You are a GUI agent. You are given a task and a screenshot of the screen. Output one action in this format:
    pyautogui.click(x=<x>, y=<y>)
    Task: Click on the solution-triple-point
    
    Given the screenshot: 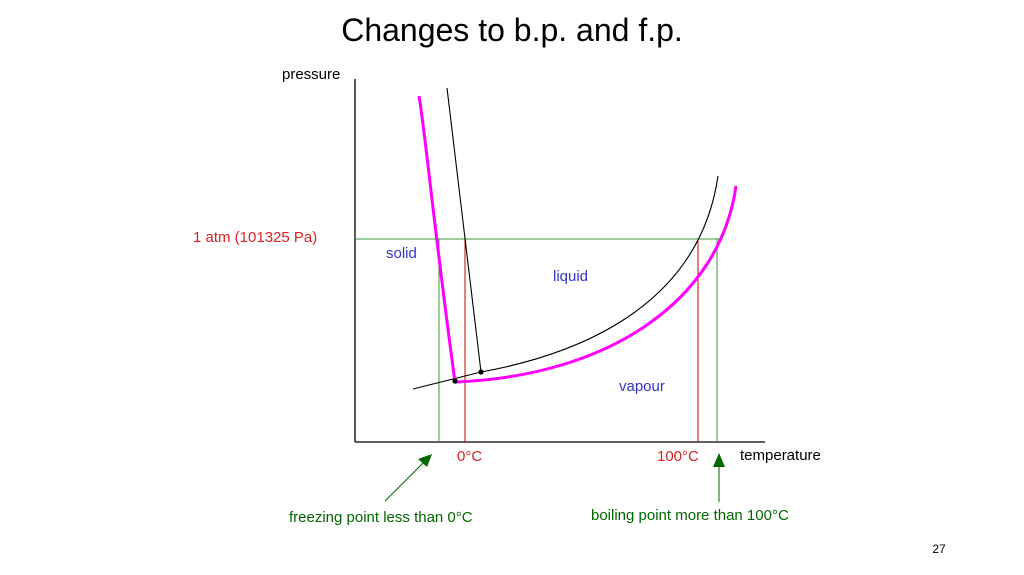 What is the action you would take?
    pyautogui.click(x=455, y=381)
    